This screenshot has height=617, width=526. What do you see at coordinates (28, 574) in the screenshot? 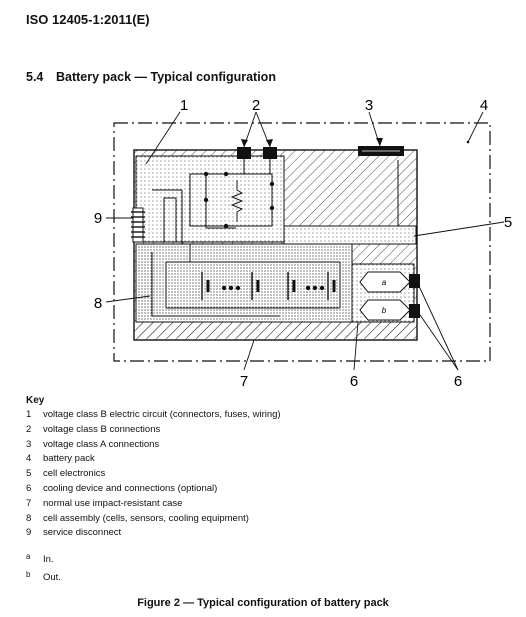
I see `note-mark: b` at bounding box center [28, 574].